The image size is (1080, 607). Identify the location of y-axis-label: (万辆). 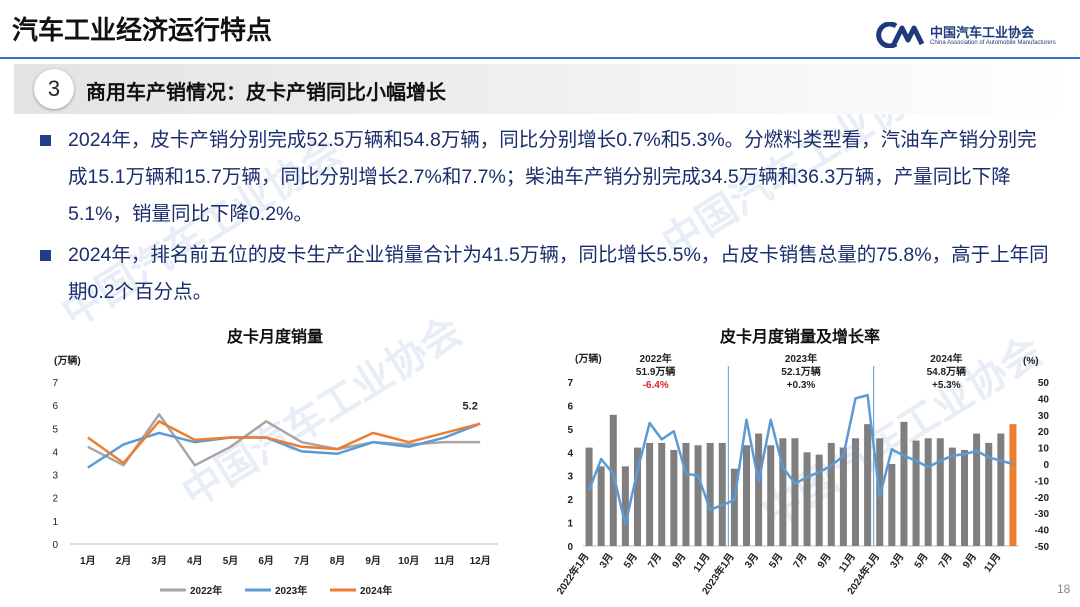
(67, 360).